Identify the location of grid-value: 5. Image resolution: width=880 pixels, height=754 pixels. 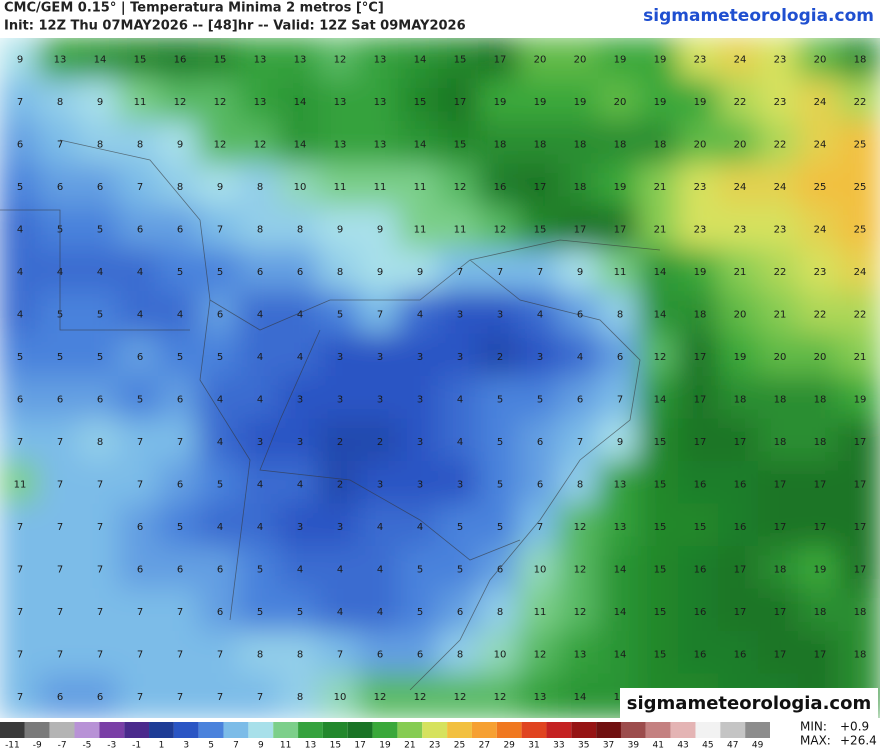
(140, 399).